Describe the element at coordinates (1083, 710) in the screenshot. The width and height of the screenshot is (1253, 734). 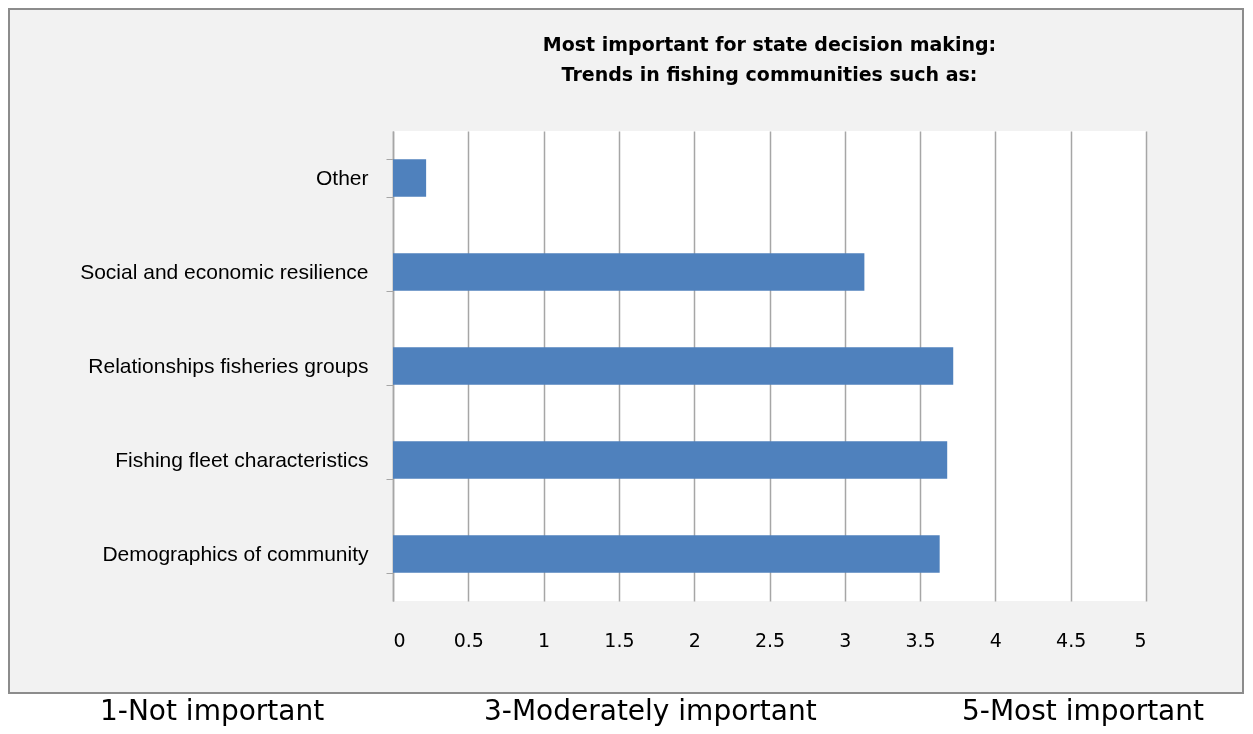
I see `text: 5-Most important` at that location.